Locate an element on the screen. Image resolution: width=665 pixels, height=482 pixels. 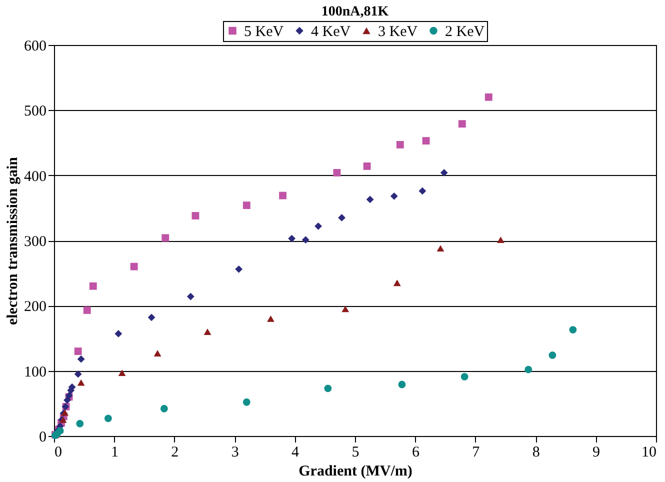
legend-label: 2 KeV is located at coordinates (465, 32).